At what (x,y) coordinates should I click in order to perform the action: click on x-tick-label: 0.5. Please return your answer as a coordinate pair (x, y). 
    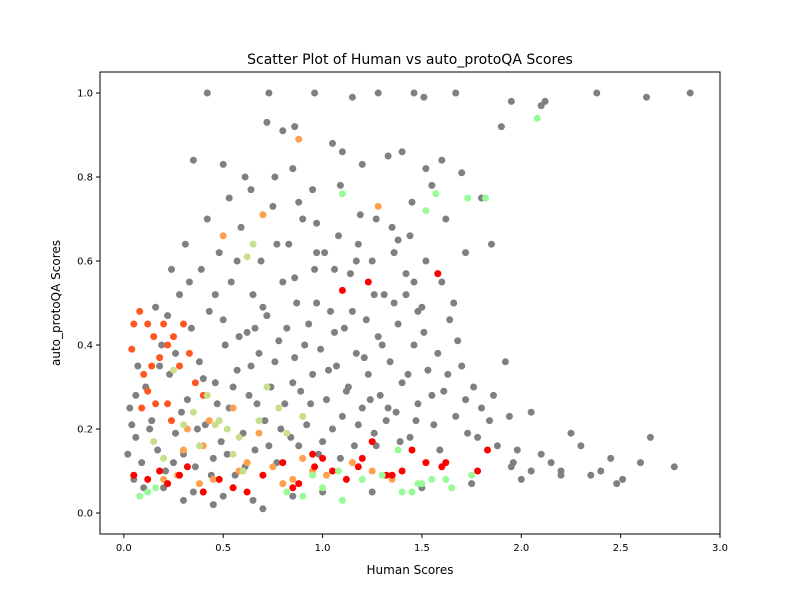
    Looking at the image, I should click on (223, 548).